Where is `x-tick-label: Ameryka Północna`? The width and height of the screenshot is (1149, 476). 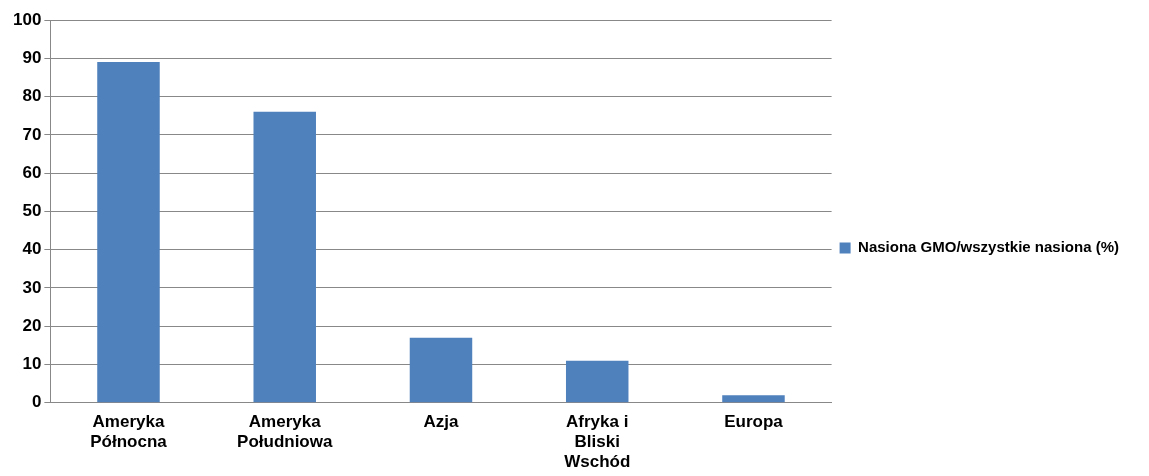 x-tick-label: Ameryka Północna is located at coordinates (129, 431).